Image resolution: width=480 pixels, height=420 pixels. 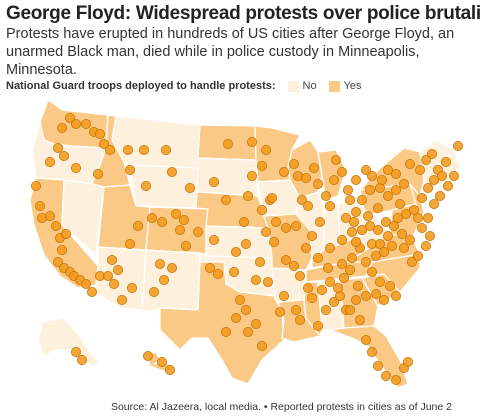 What do you see at coordinates (334, 86) in the screenshot?
I see `legend-swatch-yes` at bounding box center [334, 86].